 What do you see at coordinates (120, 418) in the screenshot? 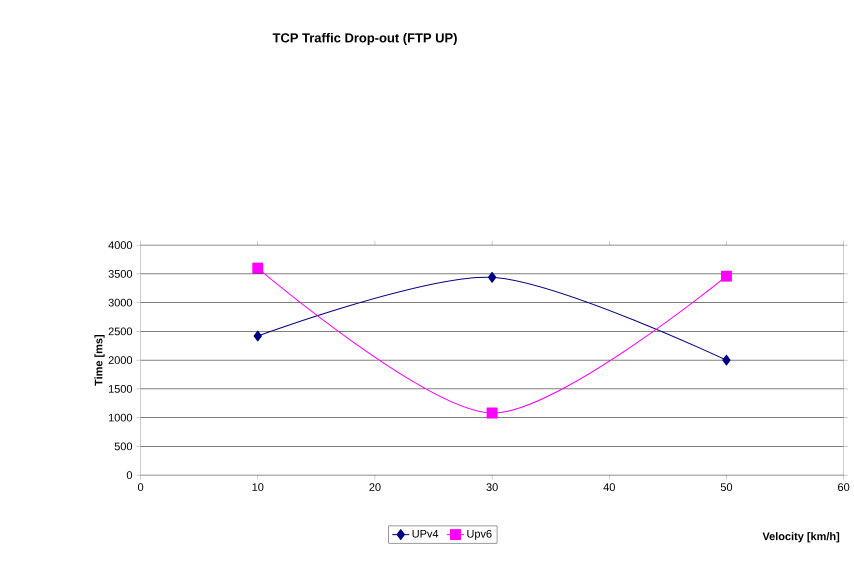
I see `y-tick-label: 1000` at bounding box center [120, 418].